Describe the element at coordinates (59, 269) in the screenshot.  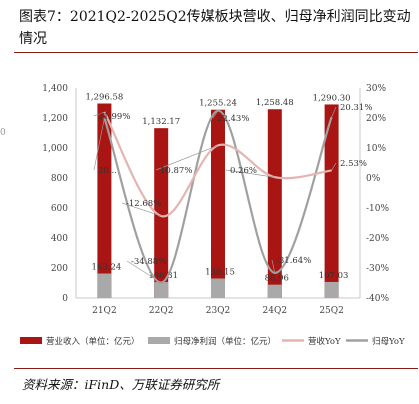
I see `y-left-tick-label: 200` at that location.